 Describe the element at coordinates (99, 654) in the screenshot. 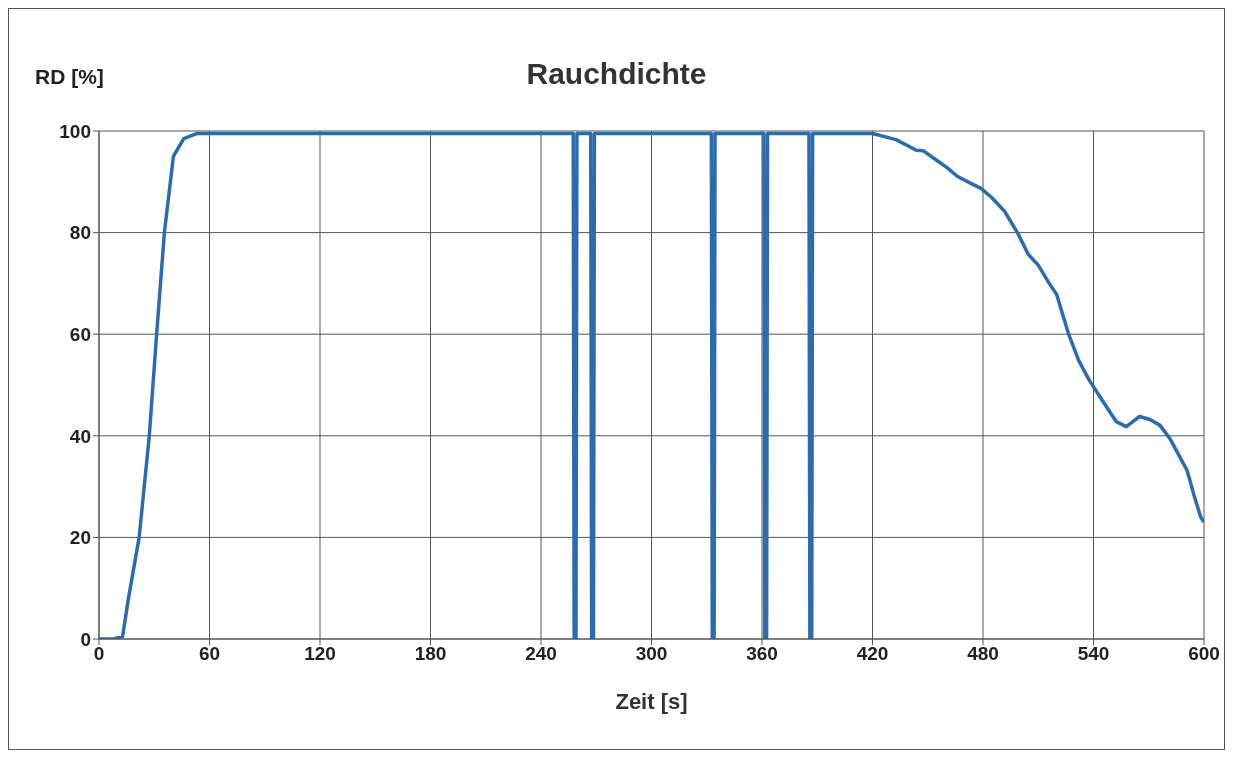

I see `x-tick-label: 0` at that location.